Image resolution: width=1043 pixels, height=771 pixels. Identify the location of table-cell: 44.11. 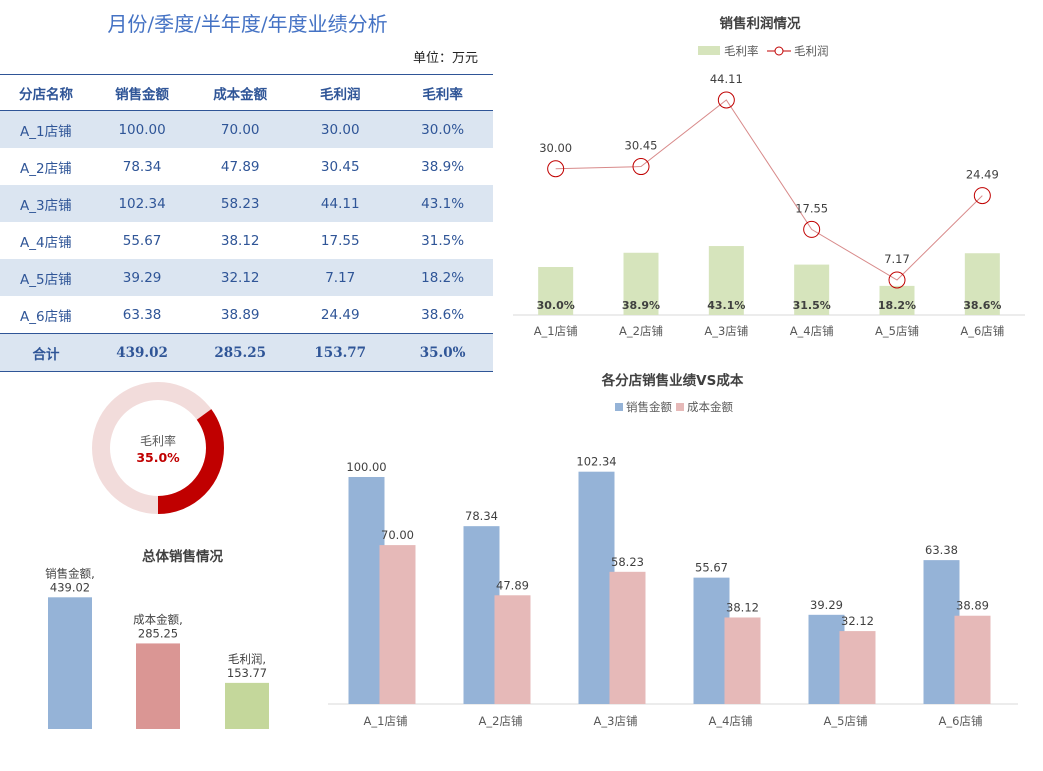
(340, 203).